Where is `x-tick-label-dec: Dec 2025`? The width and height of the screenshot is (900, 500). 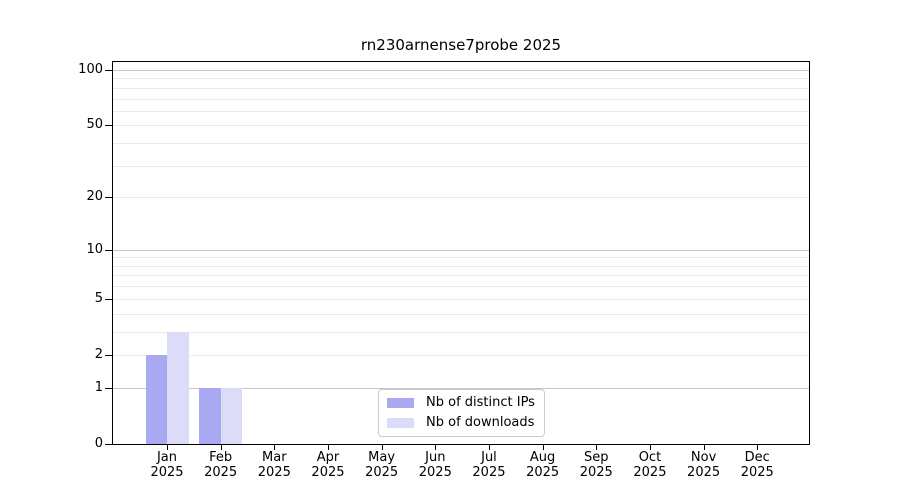
x-tick-label-dec: Dec 2025 is located at coordinates (757, 465).